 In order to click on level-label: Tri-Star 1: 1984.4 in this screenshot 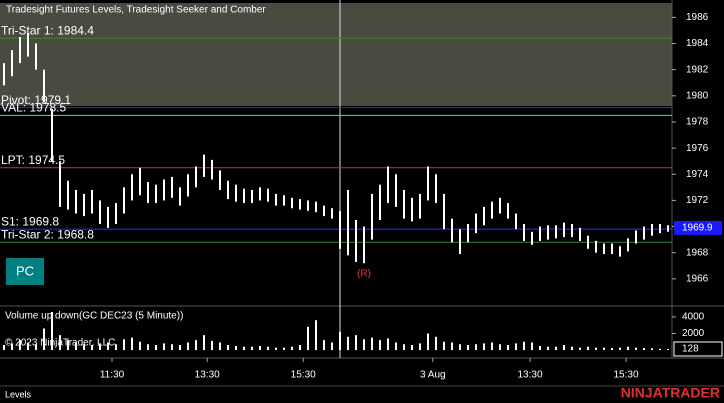, I will do `click(47, 30)`.